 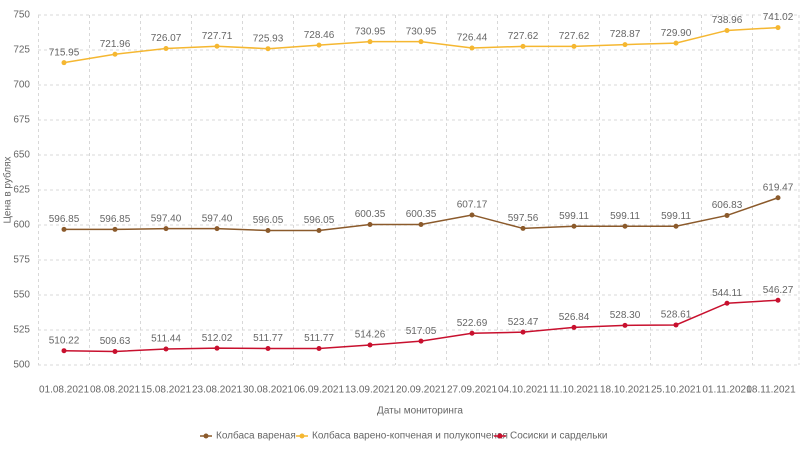 I want to click on y-tick-label: 550, so click(x=21, y=295).